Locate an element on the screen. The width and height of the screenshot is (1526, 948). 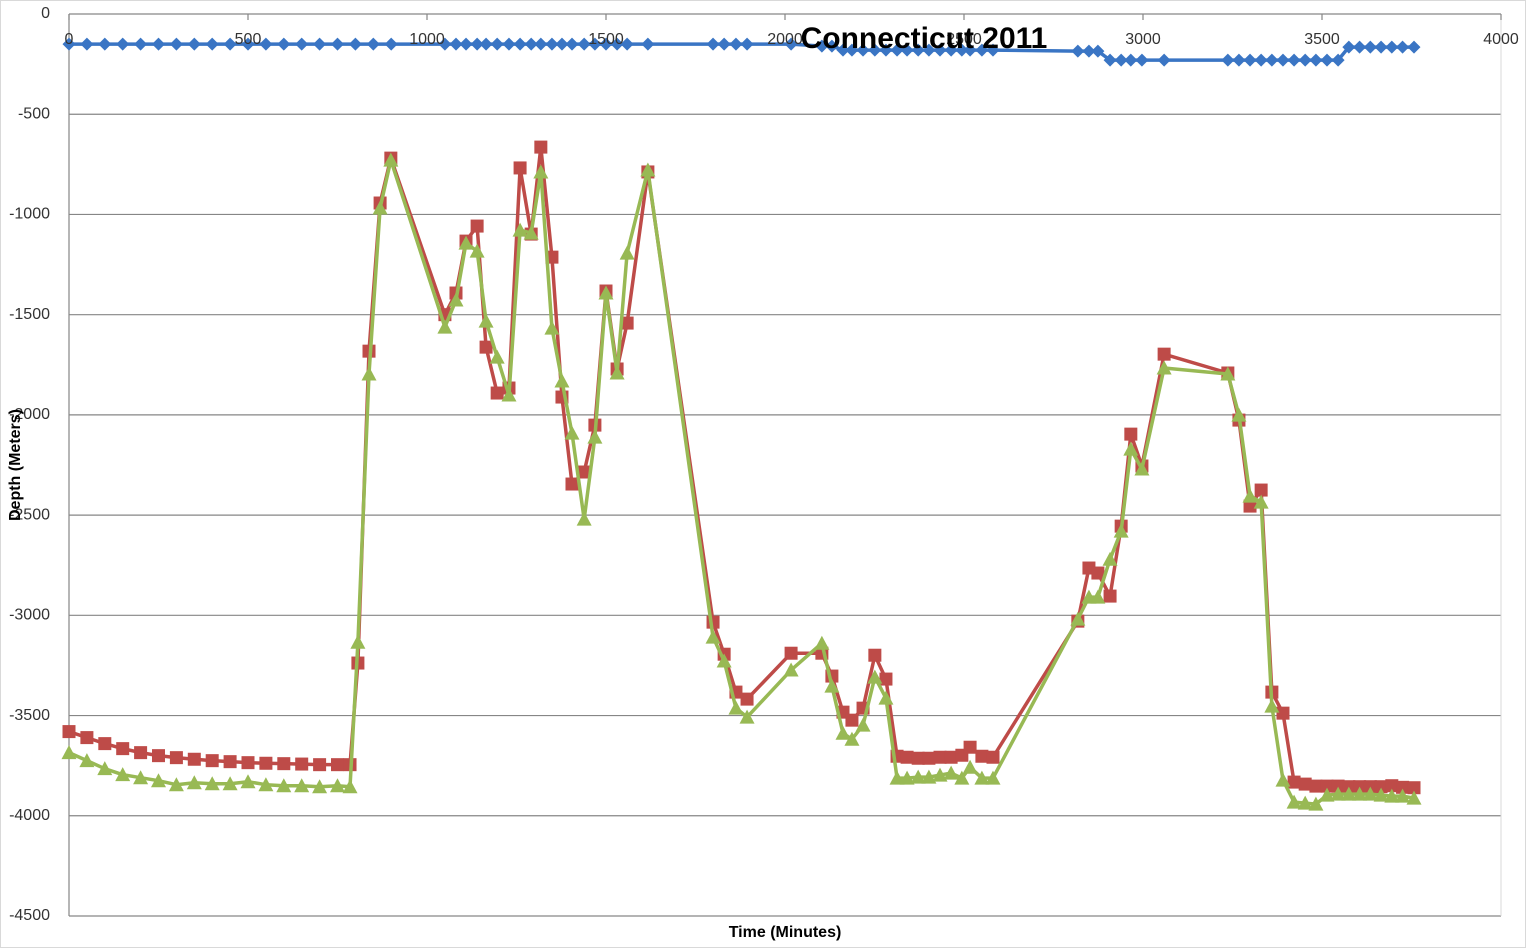
y-tick-label: -4500 is located at coordinates (29, 915).